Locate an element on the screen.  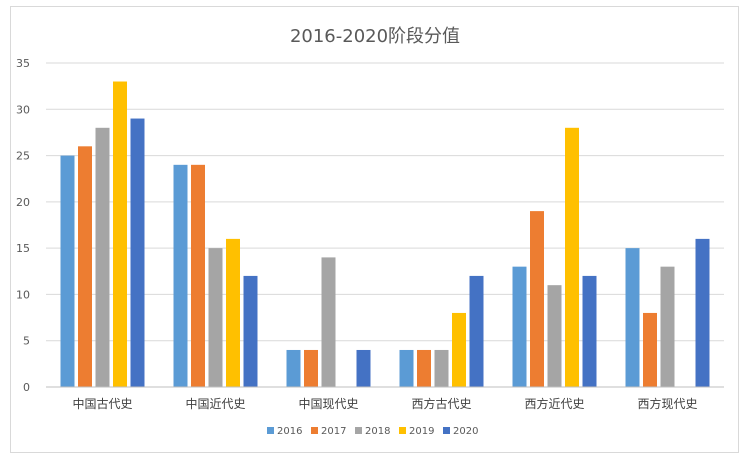
legend-swatch-2018 is located at coordinates (358, 430).